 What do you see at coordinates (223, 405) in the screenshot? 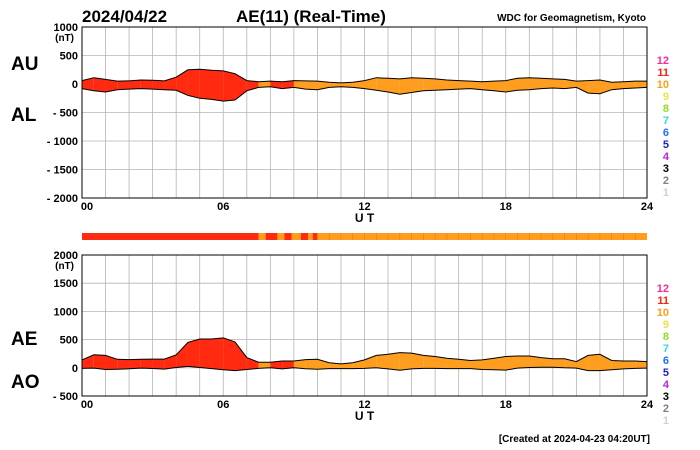
I see `ae-ao-x-tick-label: 06` at bounding box center [223, 405].